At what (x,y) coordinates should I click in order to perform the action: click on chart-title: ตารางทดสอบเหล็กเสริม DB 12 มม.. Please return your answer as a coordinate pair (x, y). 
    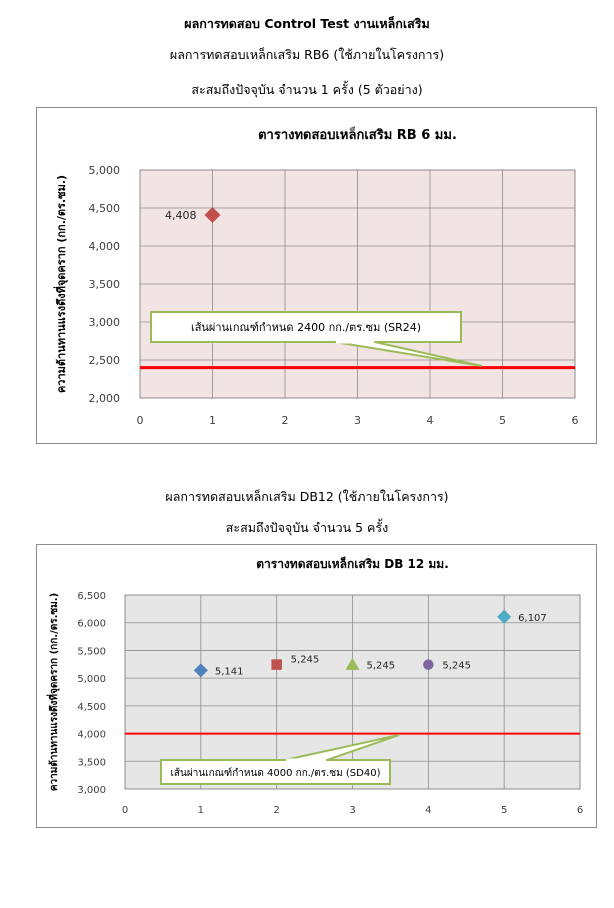
    Looking at the image, I should click on (352, 563).